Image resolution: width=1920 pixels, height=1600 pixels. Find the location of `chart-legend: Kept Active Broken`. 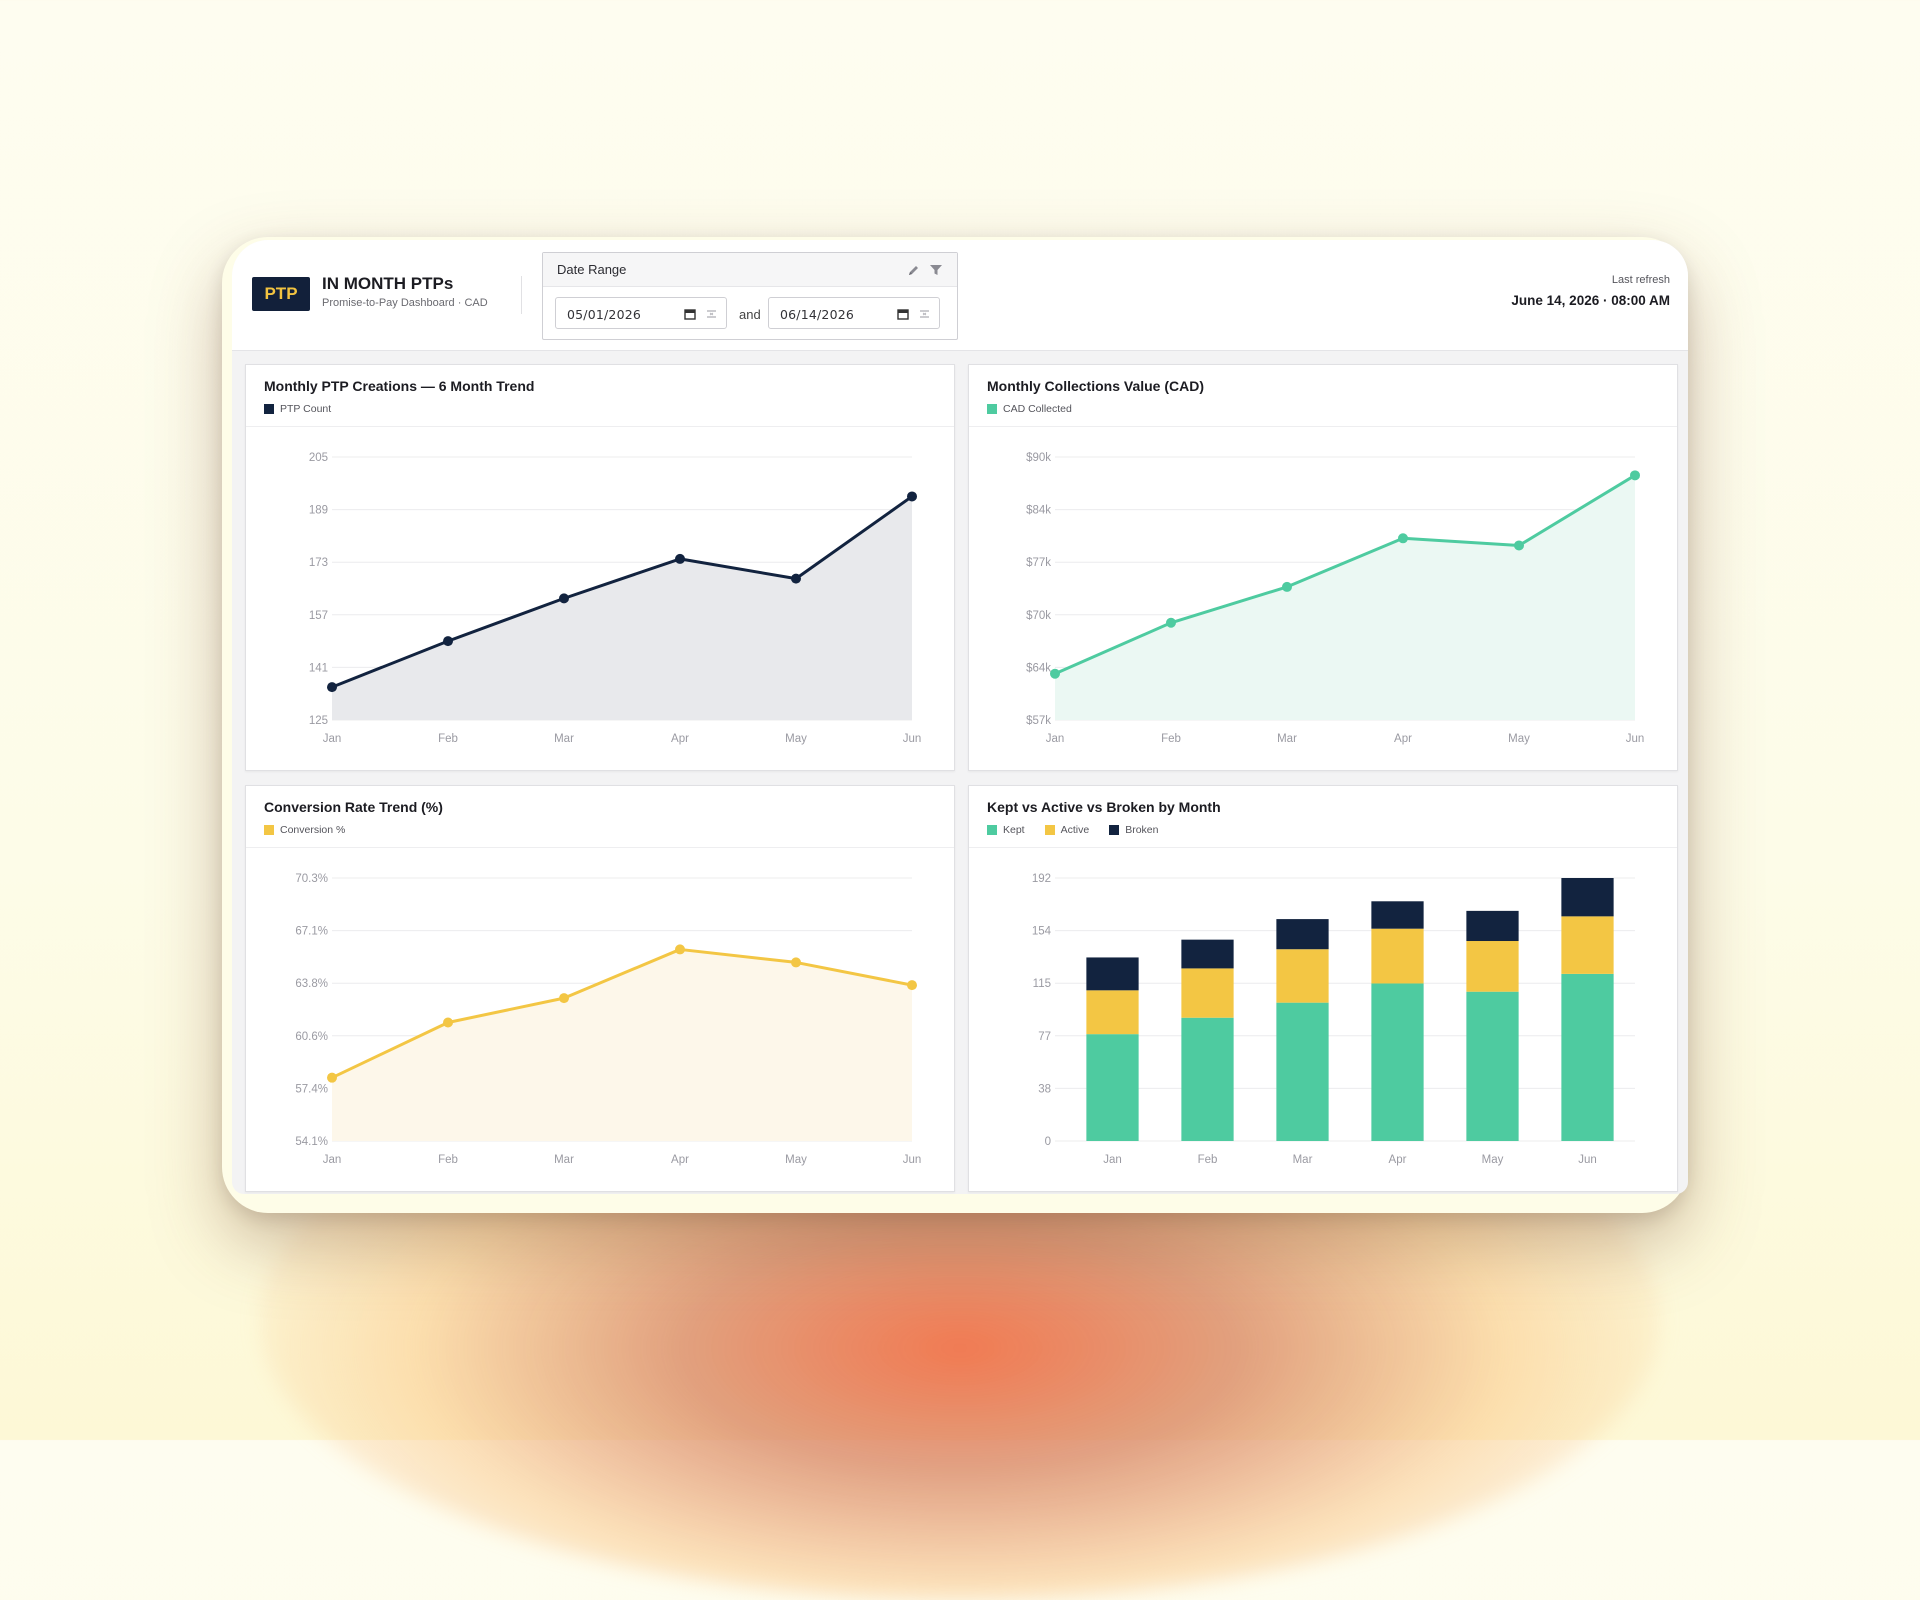

chart-legend: Kept Active Broken is located at coordinates (1072, 830).